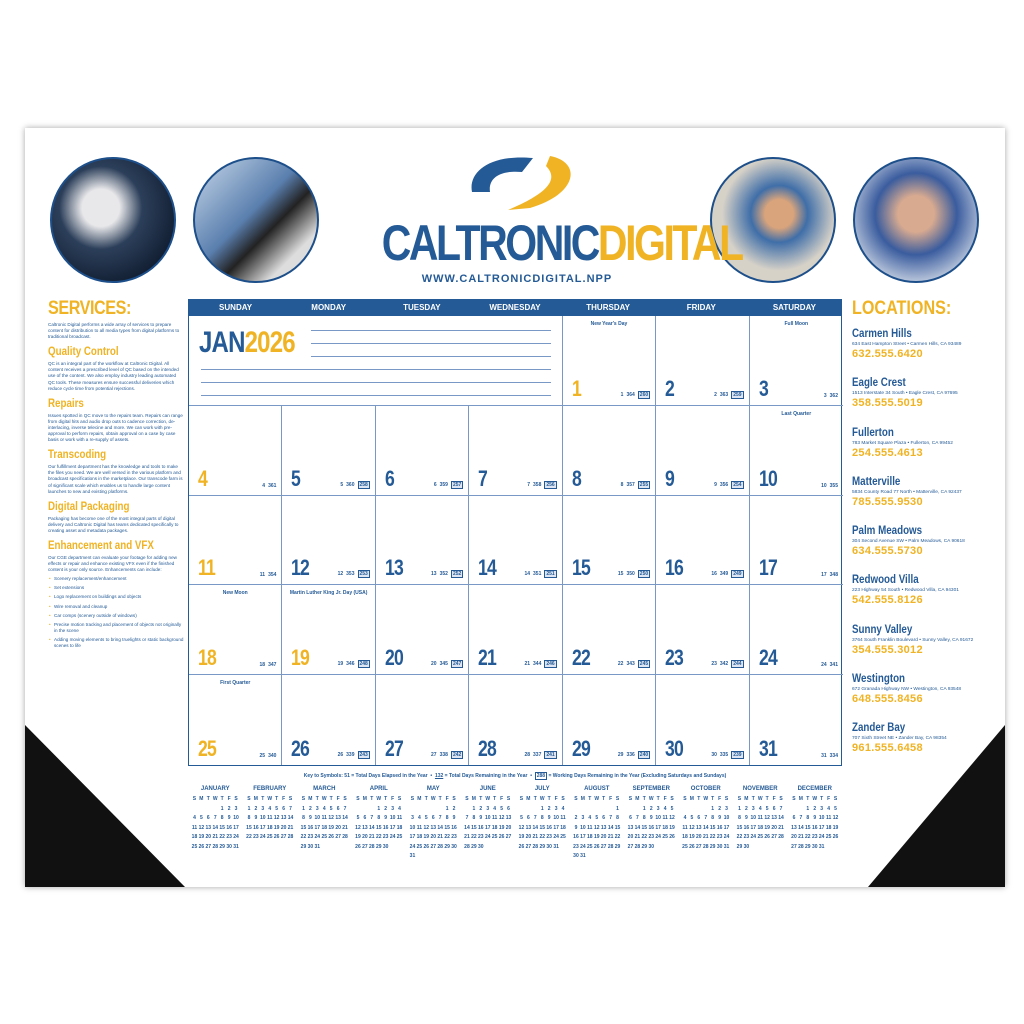  Describe the element at coordinates (774, 827) in the screenshot. I see `mini-day: 20` at that location.